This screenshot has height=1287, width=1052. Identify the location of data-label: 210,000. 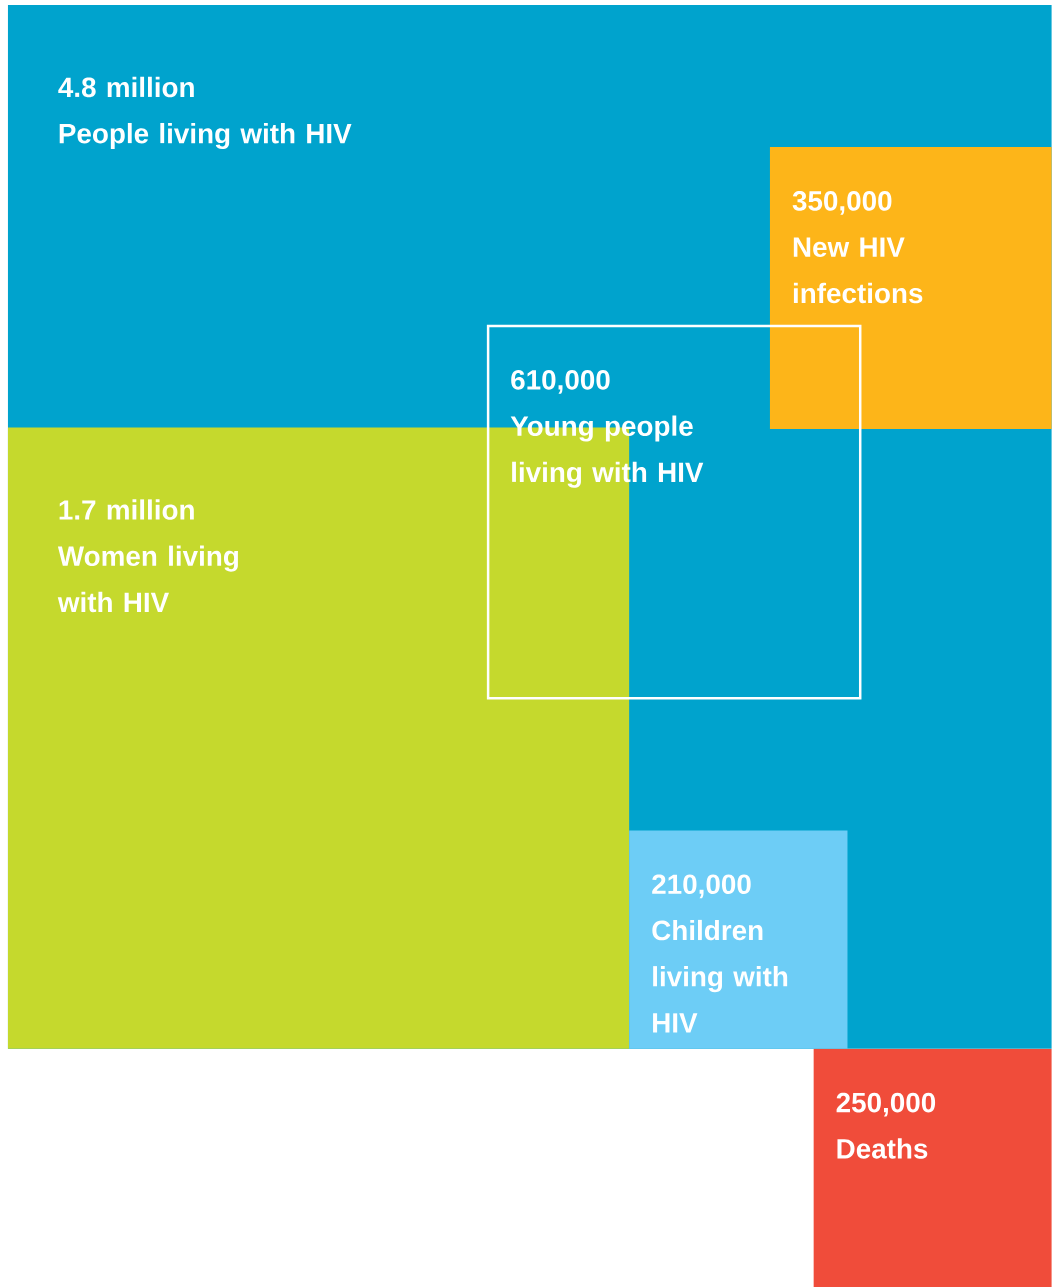
(701, 886).